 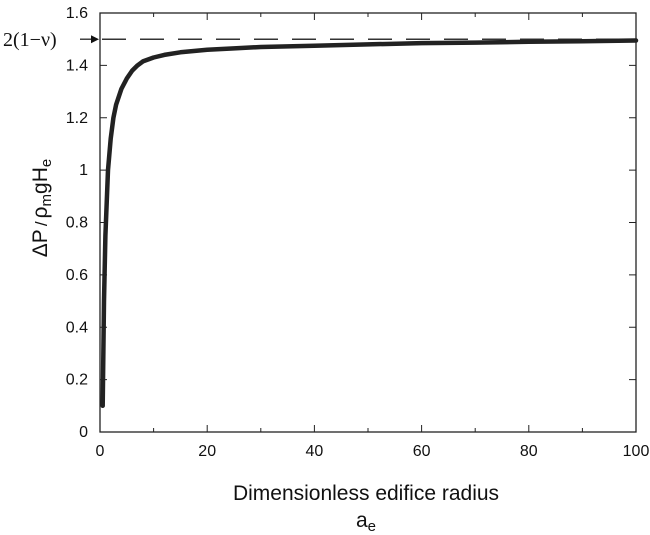 I want to click on x-tick-label: 40, so click(x=315, y=451).